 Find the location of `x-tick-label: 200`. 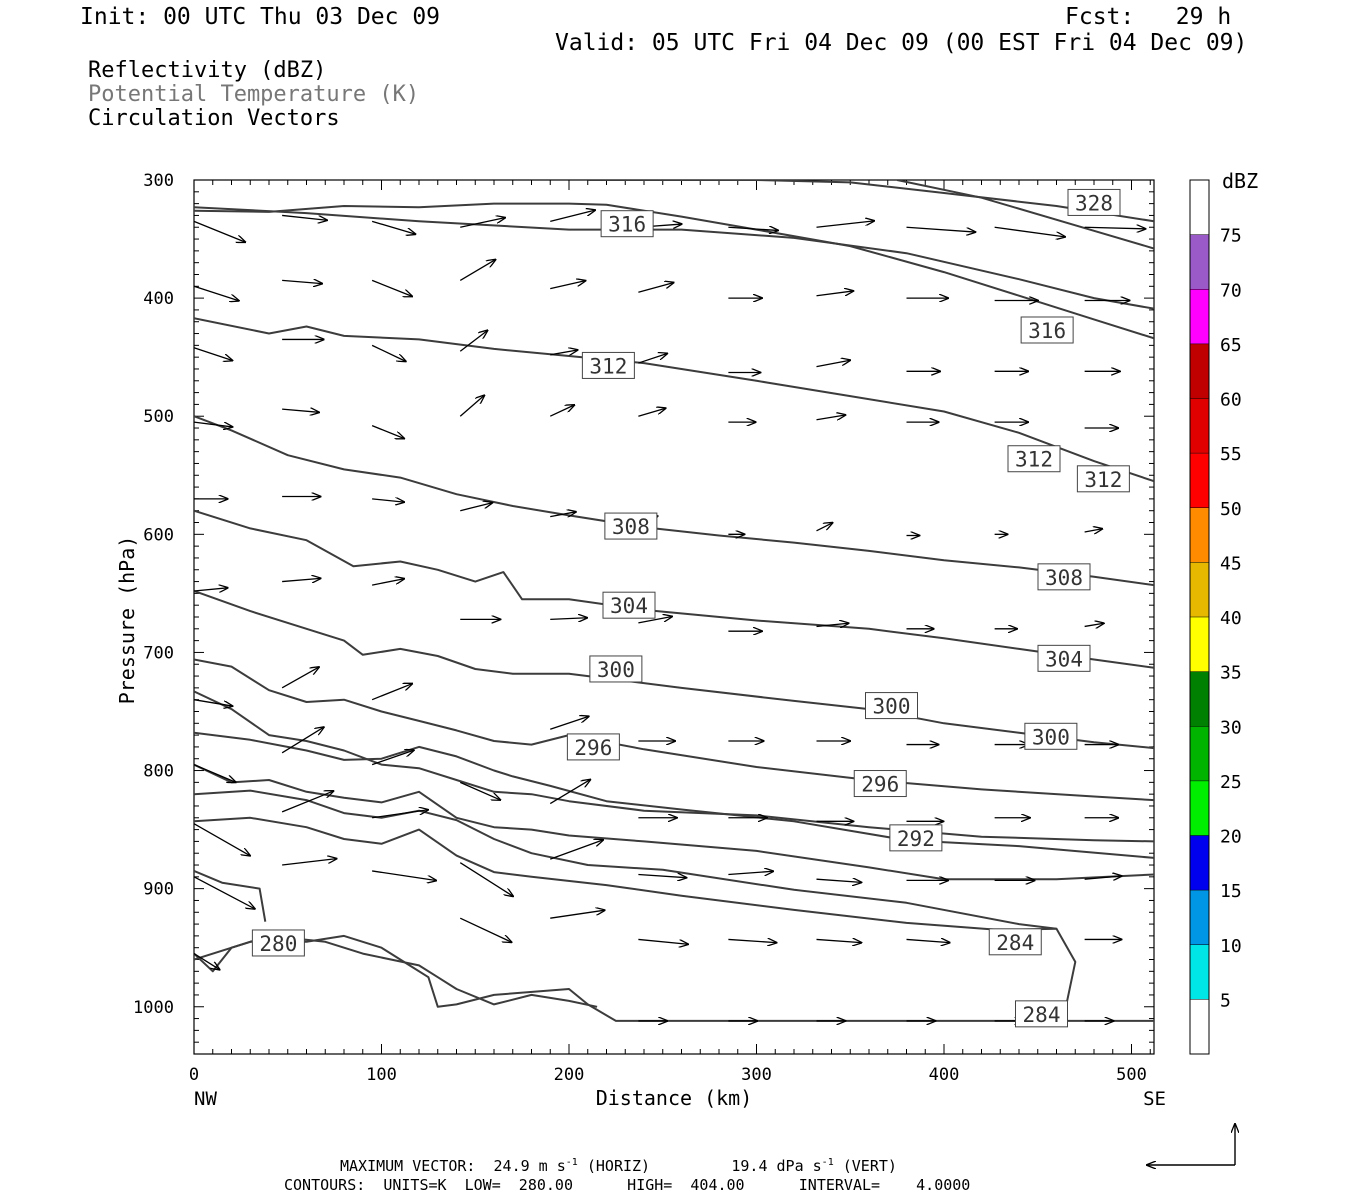

x-tick-label: 200 is located at coordinates (569, 1075).